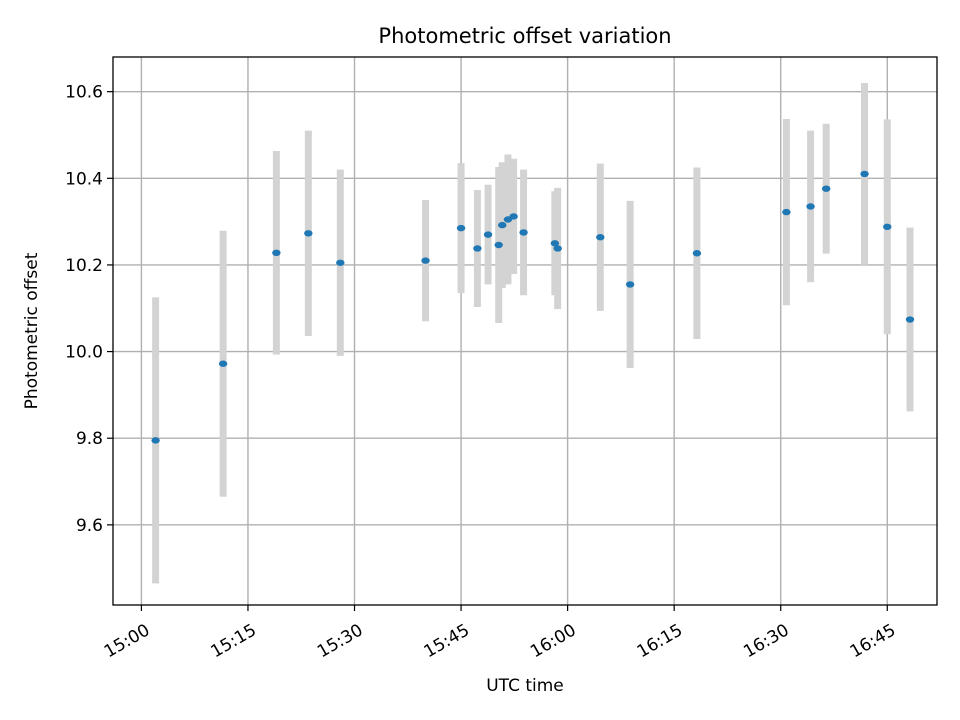 The height and width of the screenshot is (720, 960). What do you see at coordinates (89, 526) in the screenshot?
I see `y-tick-label: 9.6` at bounding box center [89, 526].